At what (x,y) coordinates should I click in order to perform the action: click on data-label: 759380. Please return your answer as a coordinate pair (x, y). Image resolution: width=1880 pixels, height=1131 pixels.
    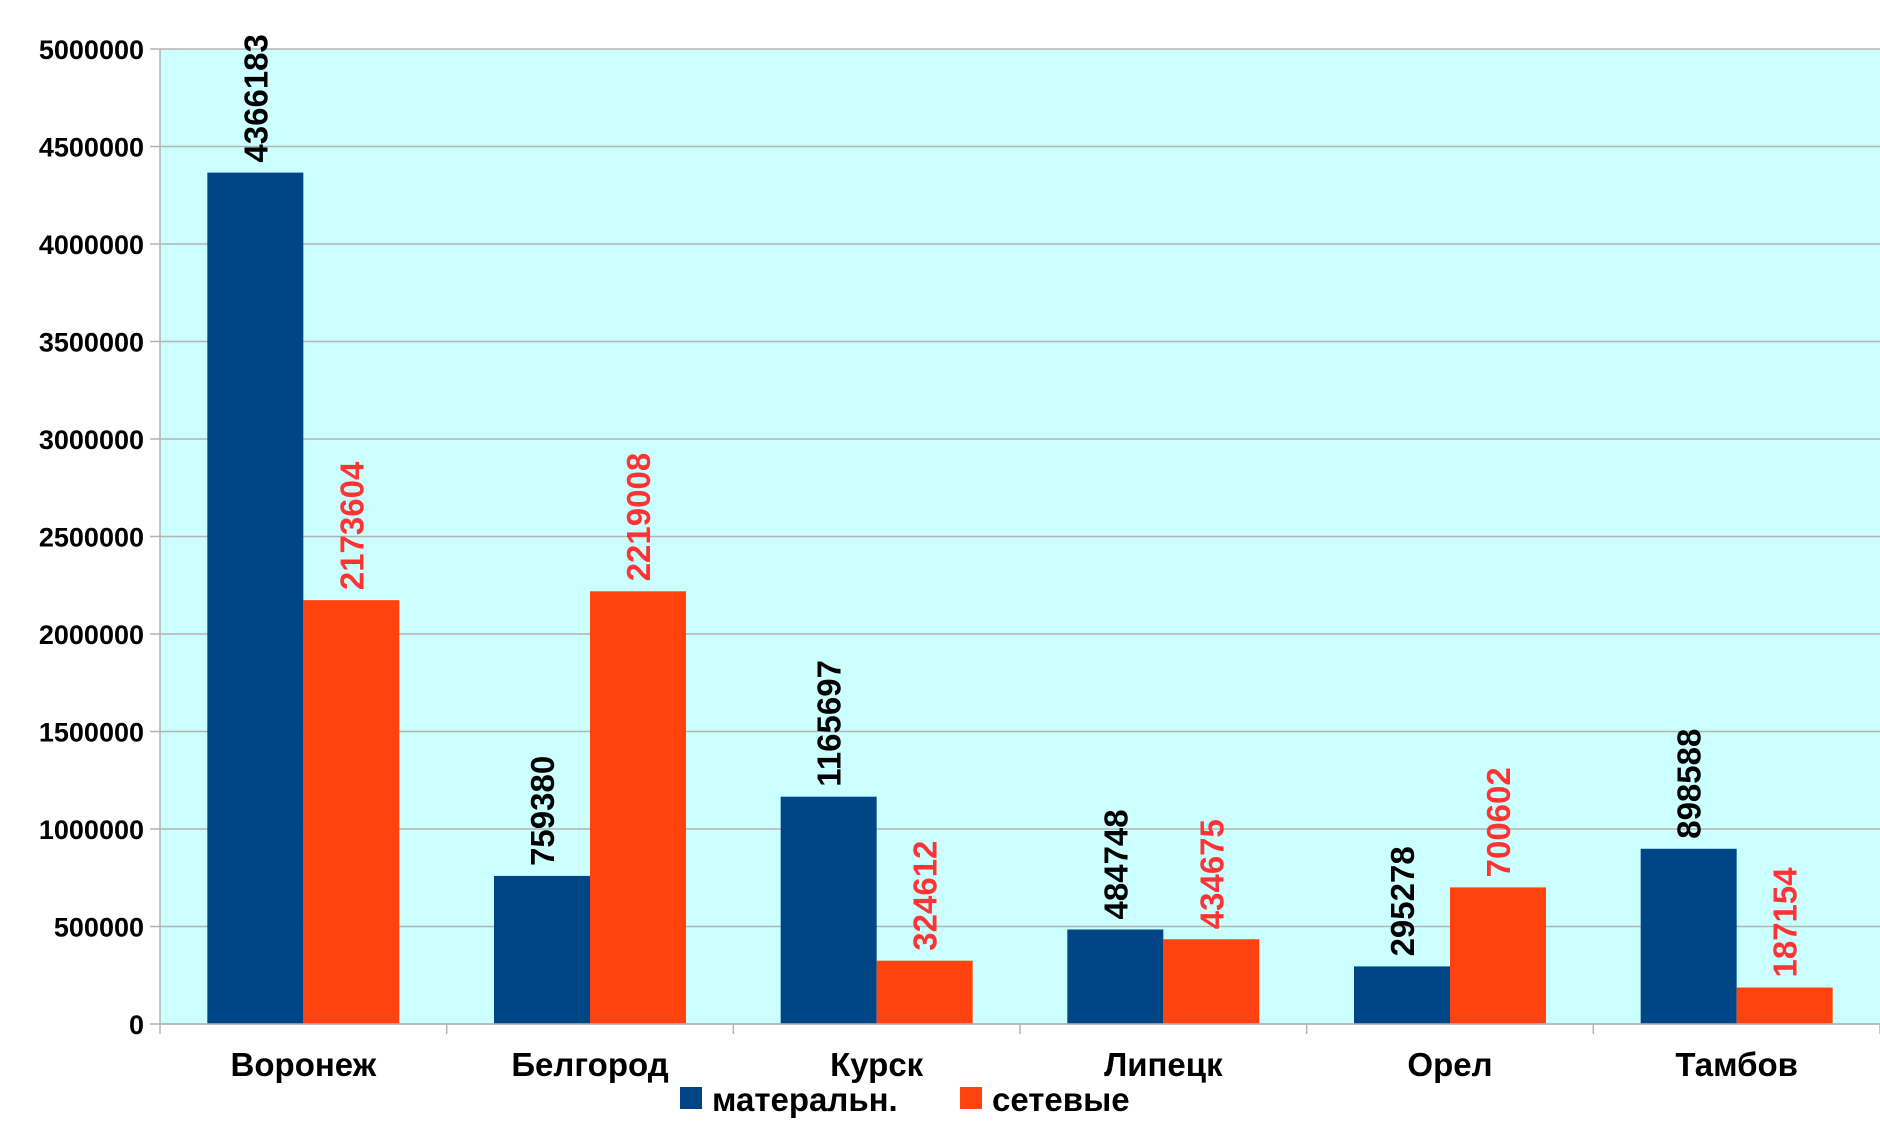
    Looking at the image, I should click on (542, 811).